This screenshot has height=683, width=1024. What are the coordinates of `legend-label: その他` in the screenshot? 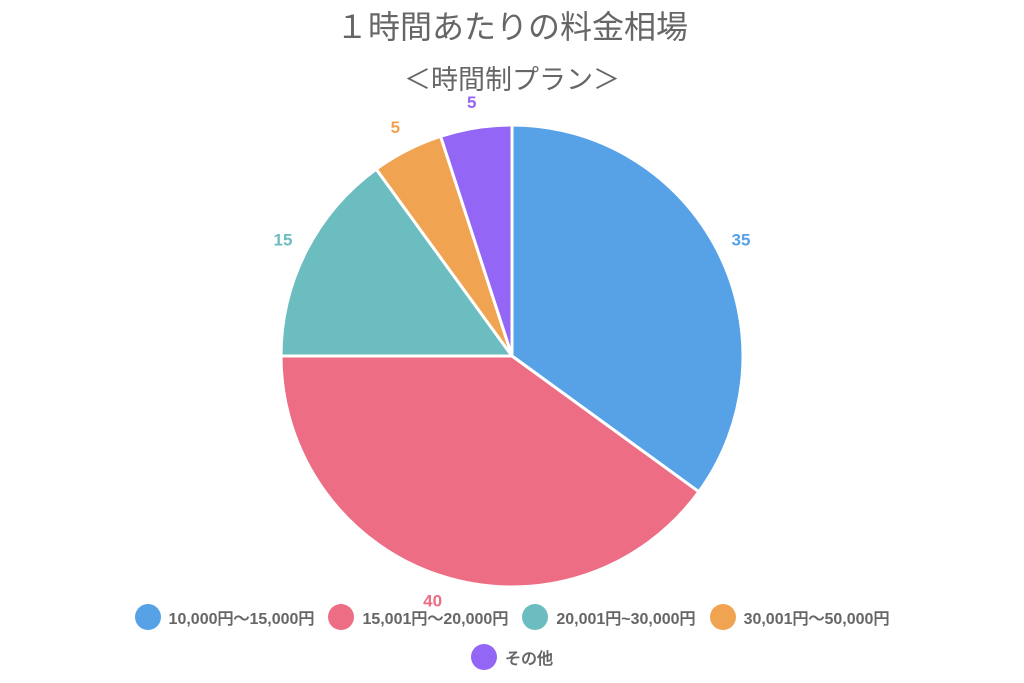 It's located at (528, 659).